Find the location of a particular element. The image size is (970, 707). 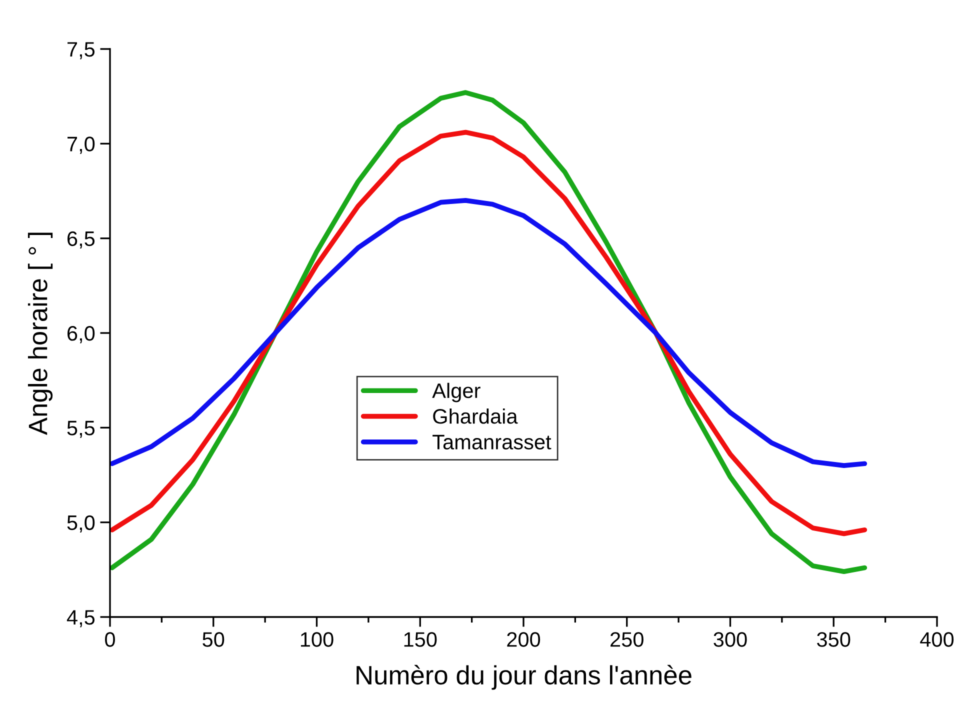

y-tick-label: 4,5 is located at coordinates (80, 619).